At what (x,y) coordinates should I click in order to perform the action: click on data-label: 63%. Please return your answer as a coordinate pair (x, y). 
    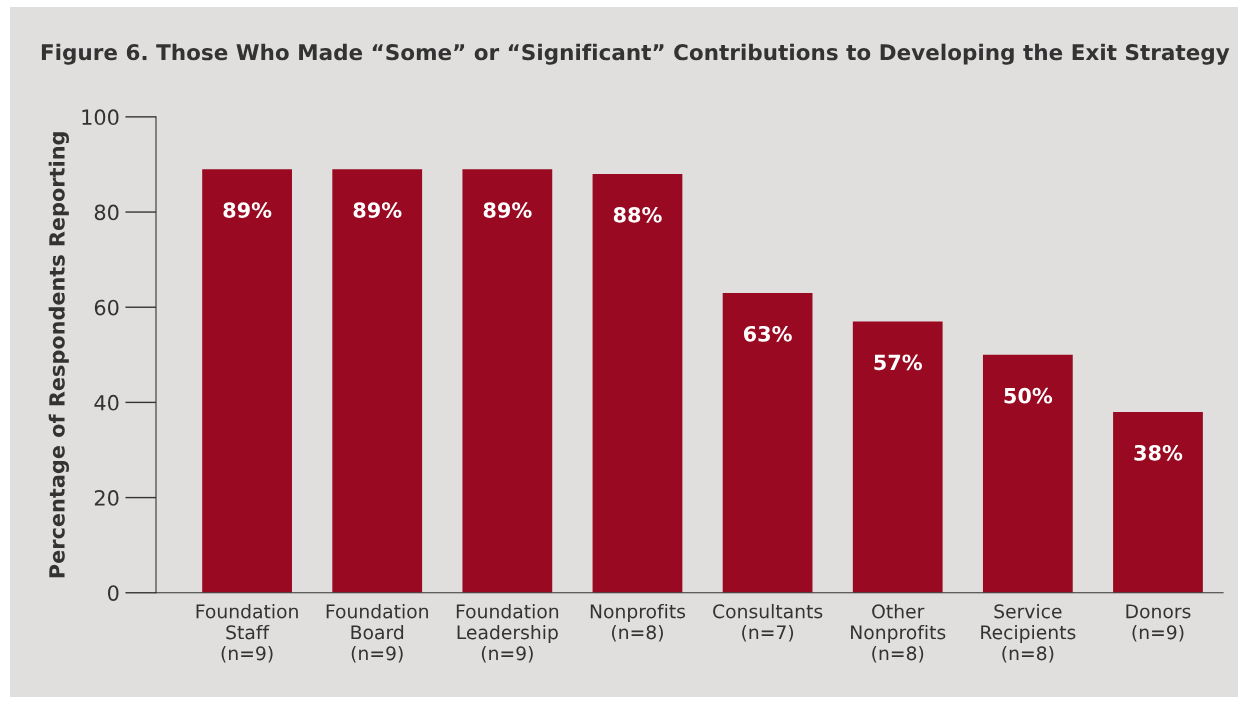
    Looking at the image, I should click on (767, 333).